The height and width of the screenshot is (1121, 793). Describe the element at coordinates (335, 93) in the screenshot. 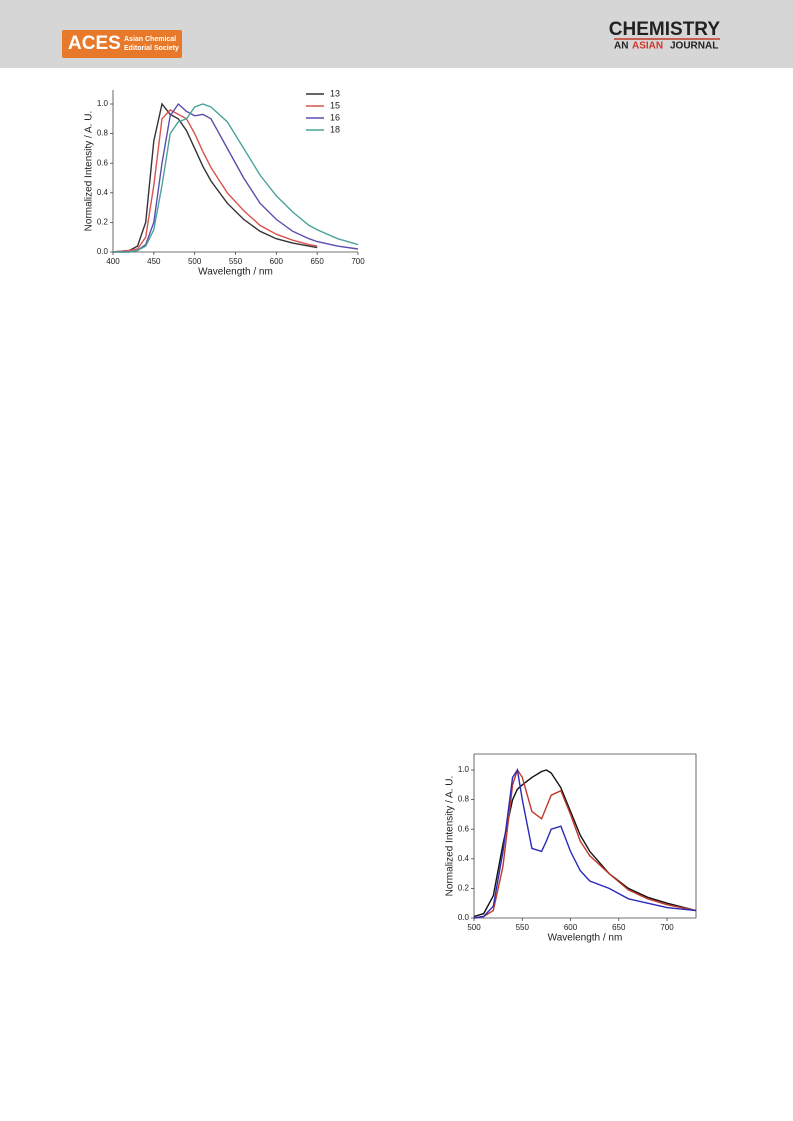

I see `legend-label: 13` at that location.